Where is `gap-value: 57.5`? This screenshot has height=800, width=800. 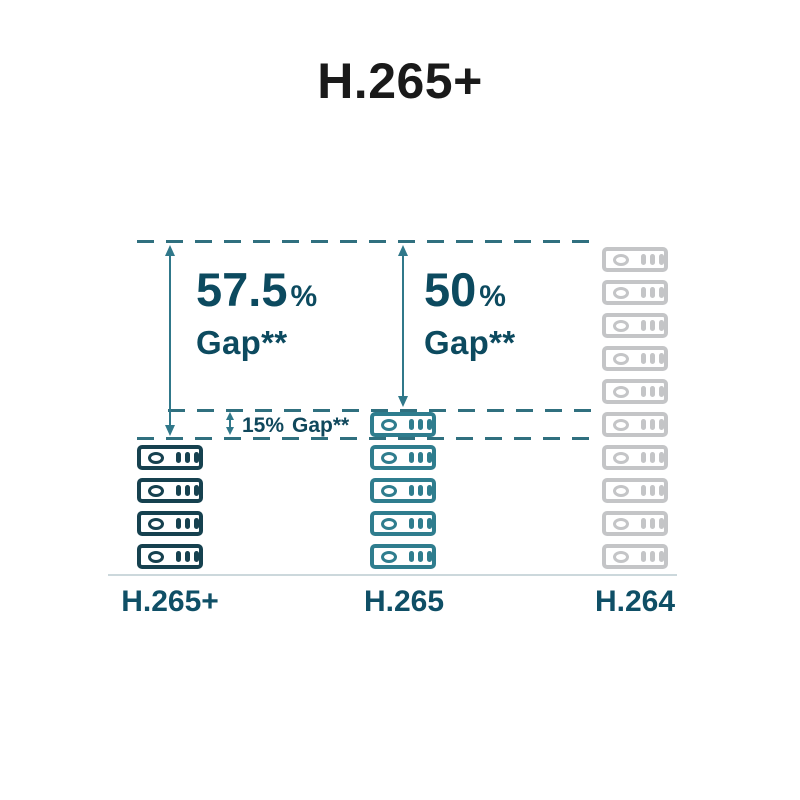
gap-value: 57.5 is located at coordinates (242, 289).